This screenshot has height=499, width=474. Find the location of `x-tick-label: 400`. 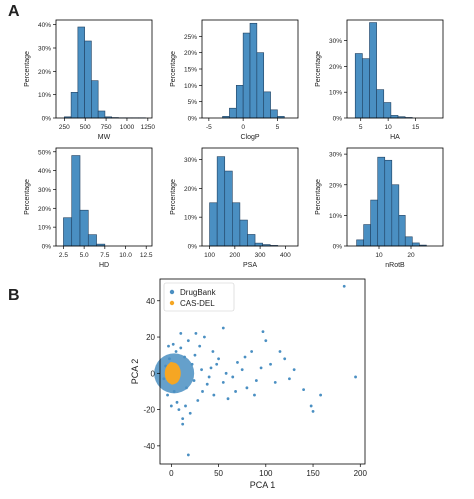

x-tick-label: 400 is located at coordinates (285, 255).